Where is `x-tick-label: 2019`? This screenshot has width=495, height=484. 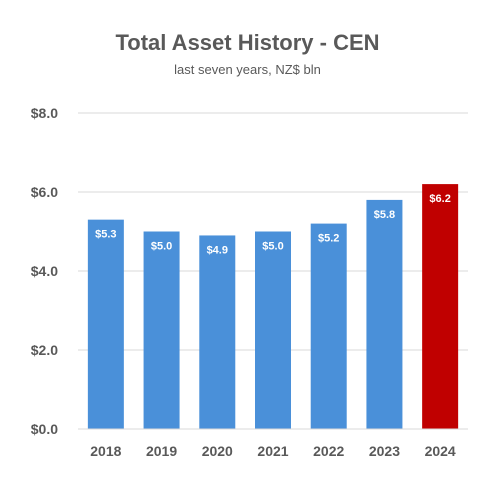
x-tick-label: 2019 is located at coordinates (161, 451).